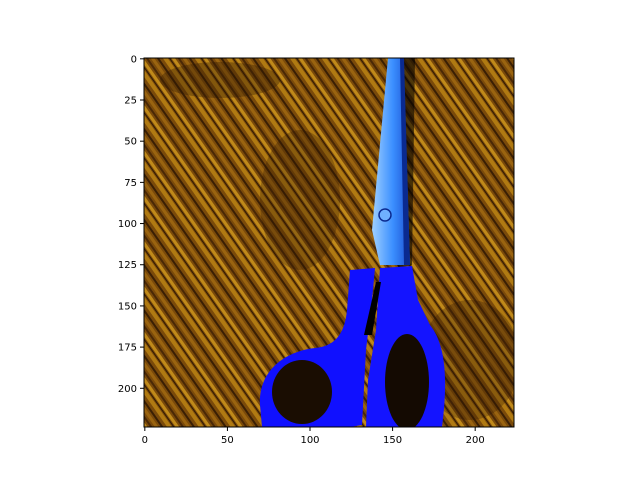 The width and height of the screenshot is (640, 480). I want to click on y-tick-label: 125, so click(127, 265).